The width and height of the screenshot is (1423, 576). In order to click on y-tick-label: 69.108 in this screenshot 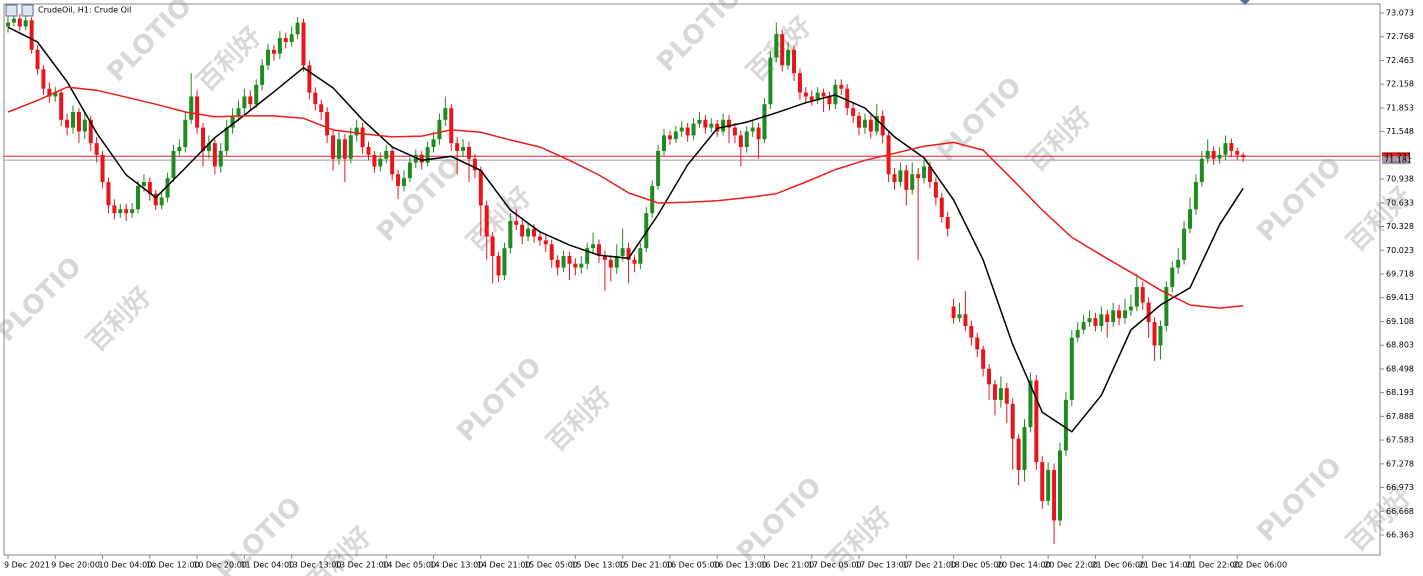, I will do `click(1400, 321)`.